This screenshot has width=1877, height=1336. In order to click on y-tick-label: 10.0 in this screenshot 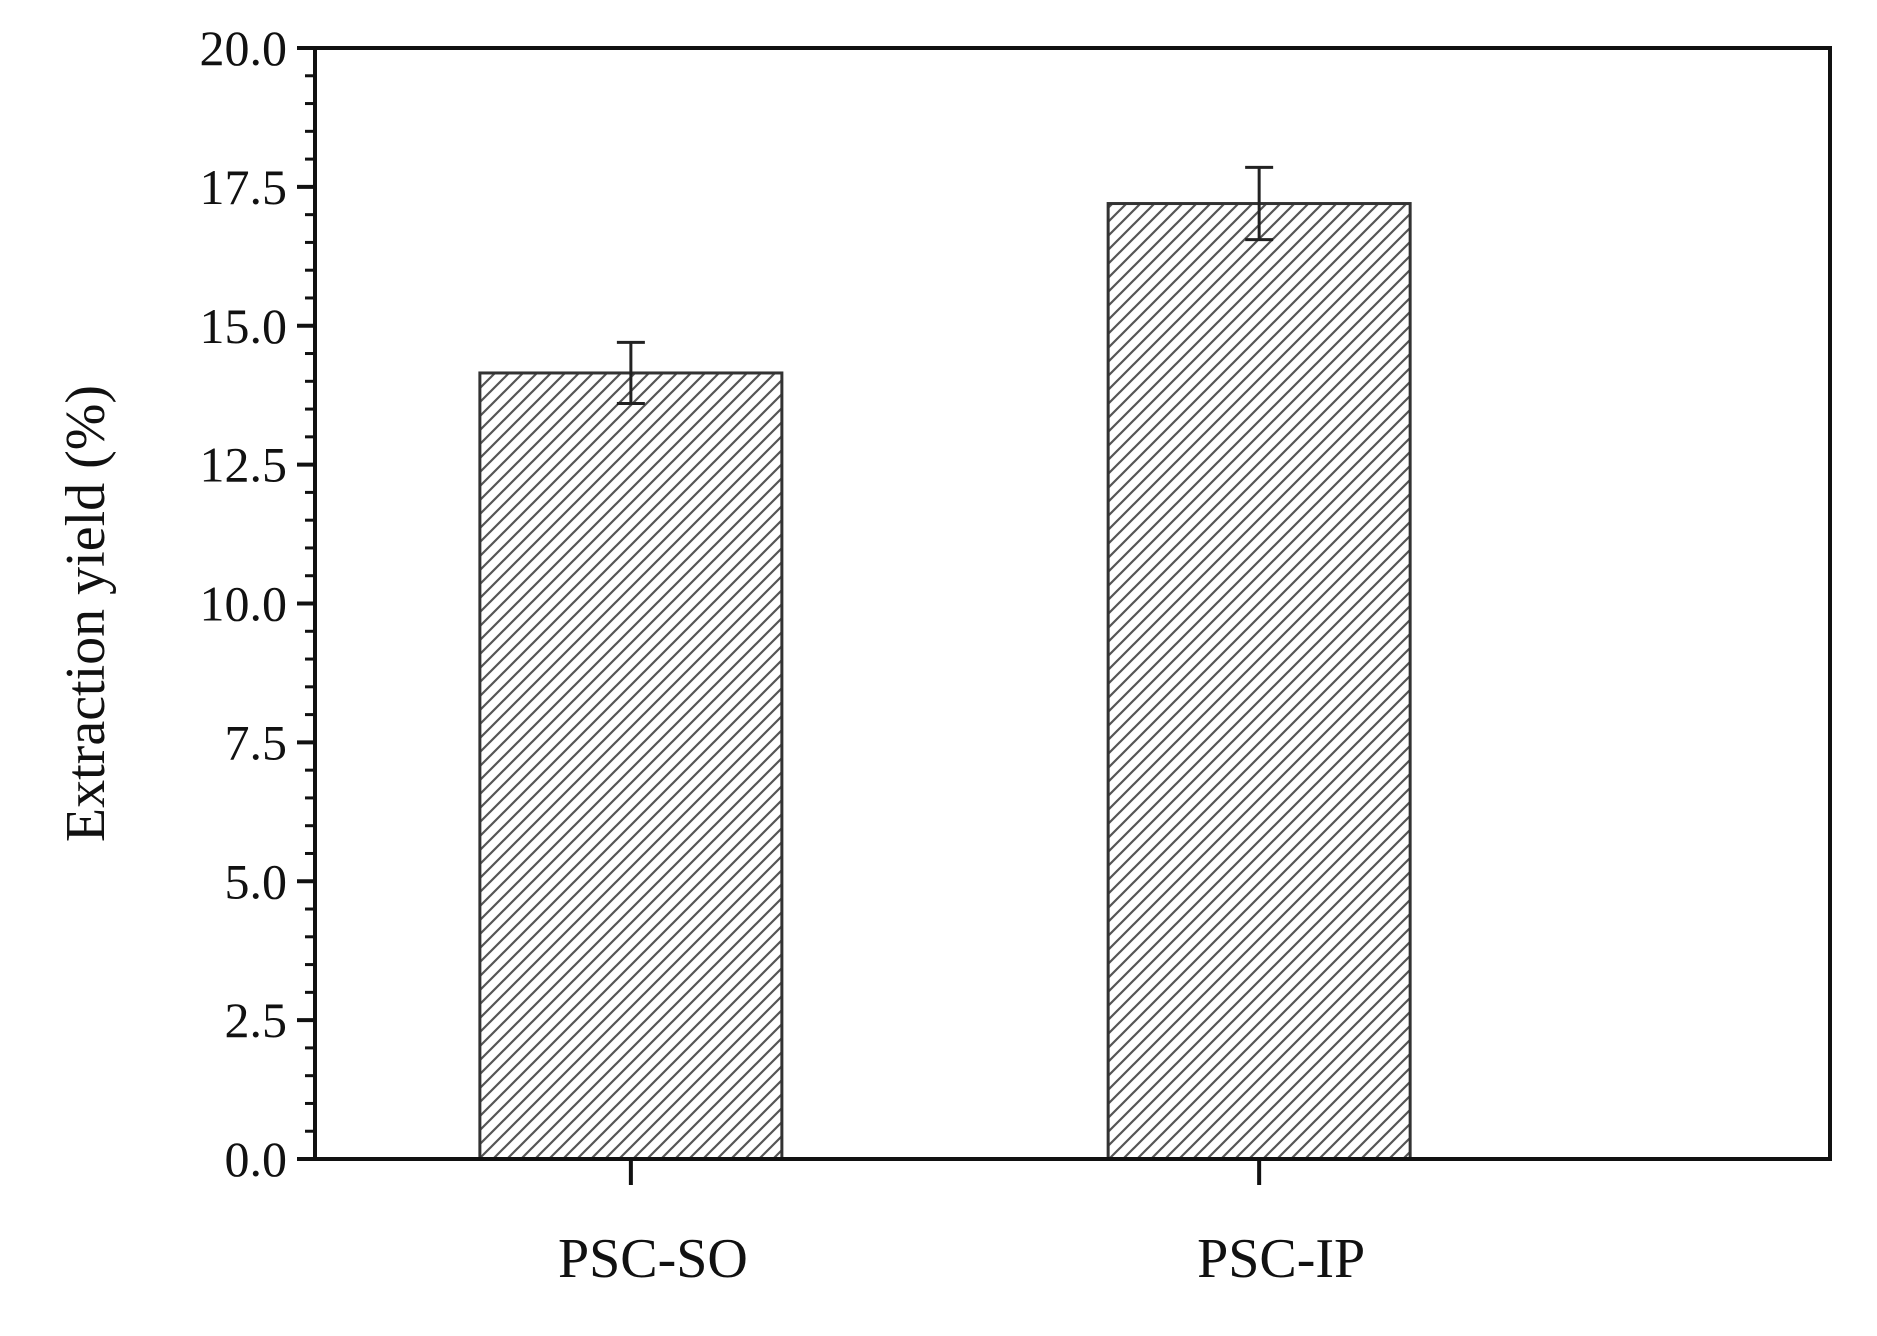, I will do `click(244, 604)`.